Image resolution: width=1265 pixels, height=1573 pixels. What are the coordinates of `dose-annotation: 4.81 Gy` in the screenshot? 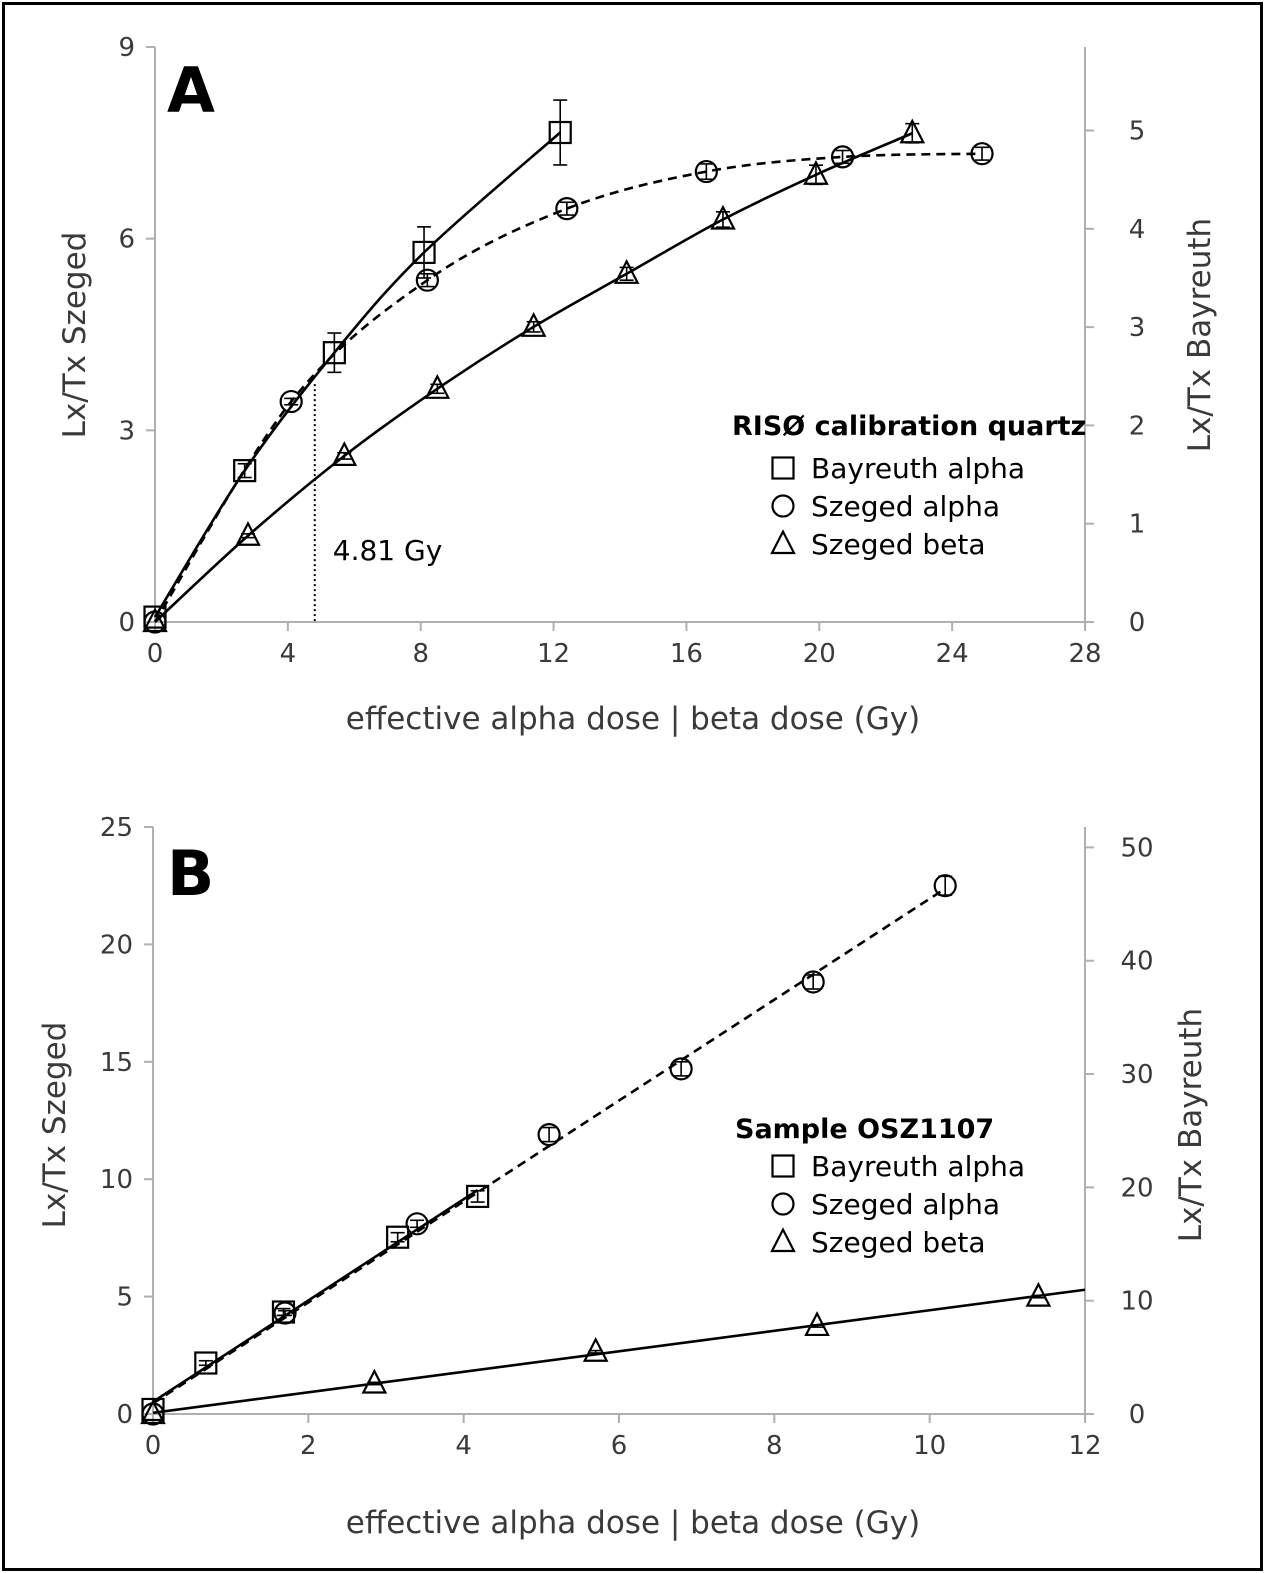 It's located at (388, 550).